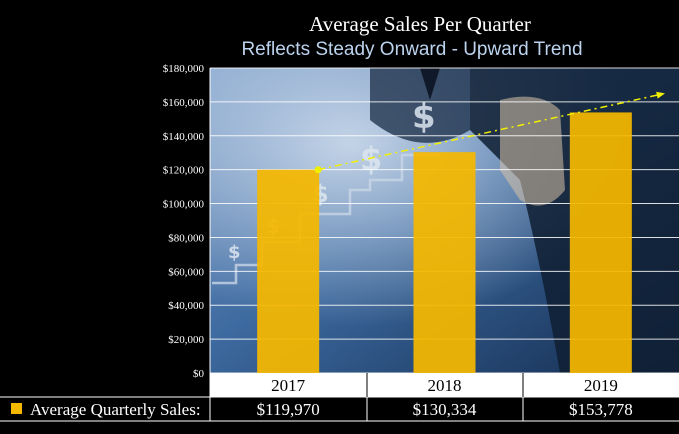 The image size is (679, 434). I want to click on trendline, so click(490, 132).